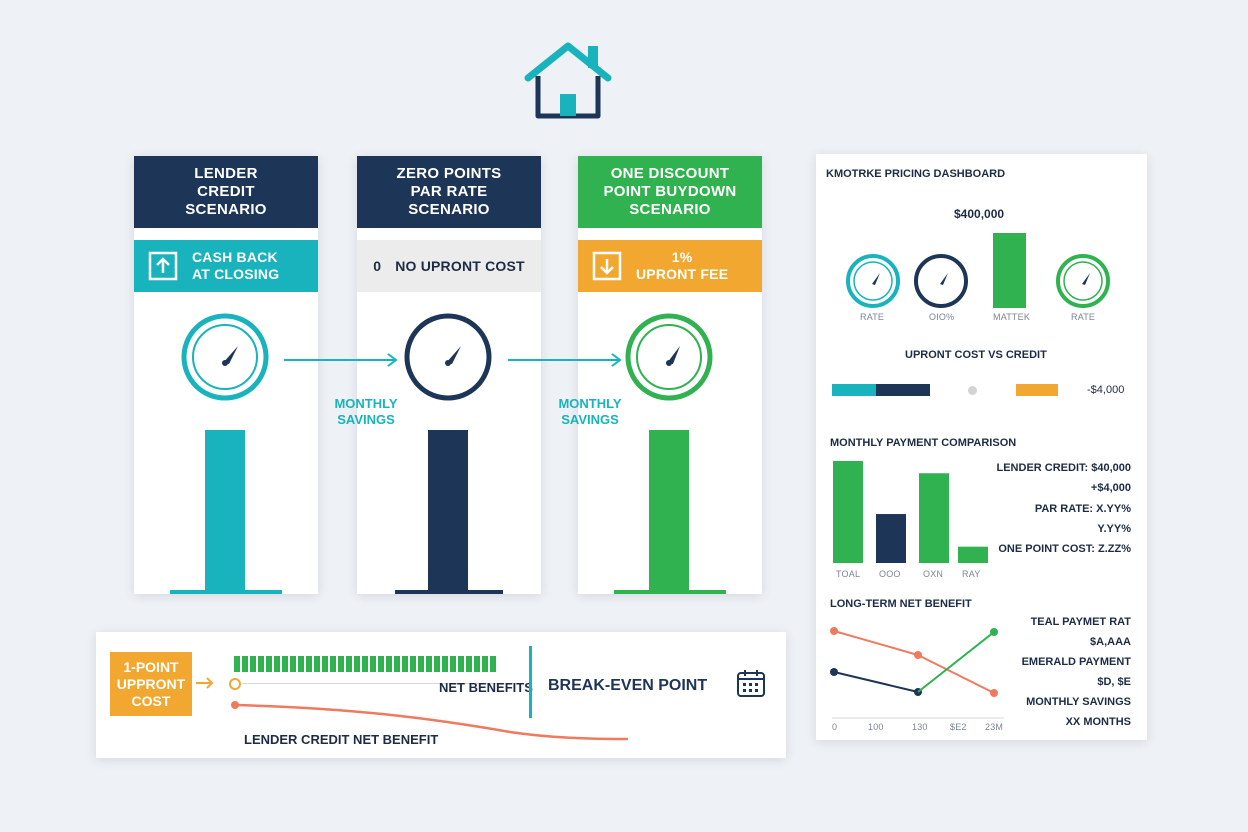 The height and width of the screenshot is (832, 1248). I want to click on loan-amount: $400,000, so click(979, 214).